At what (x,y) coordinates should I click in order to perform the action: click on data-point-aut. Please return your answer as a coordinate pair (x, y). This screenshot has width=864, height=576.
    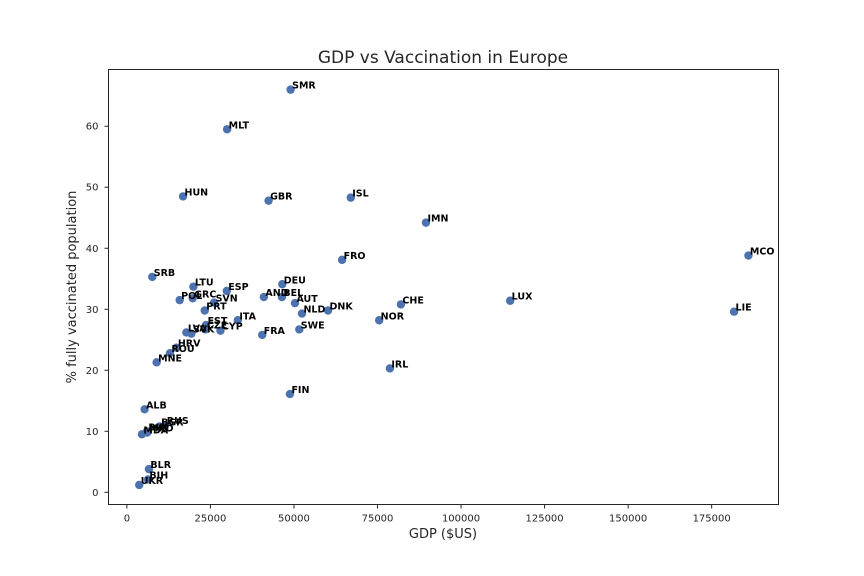
    Looking at the image, I should click on (295, 303).